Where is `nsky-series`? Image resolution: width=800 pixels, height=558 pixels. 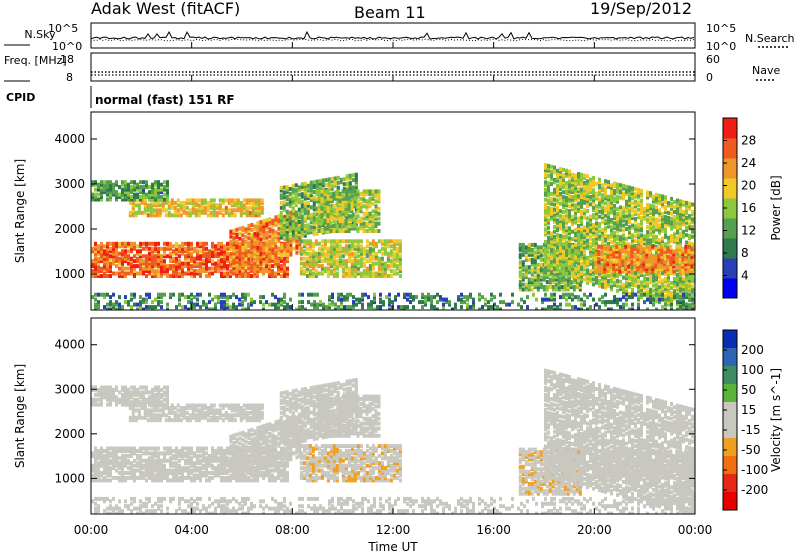
nsky-series is located at coordinates (392, 35).